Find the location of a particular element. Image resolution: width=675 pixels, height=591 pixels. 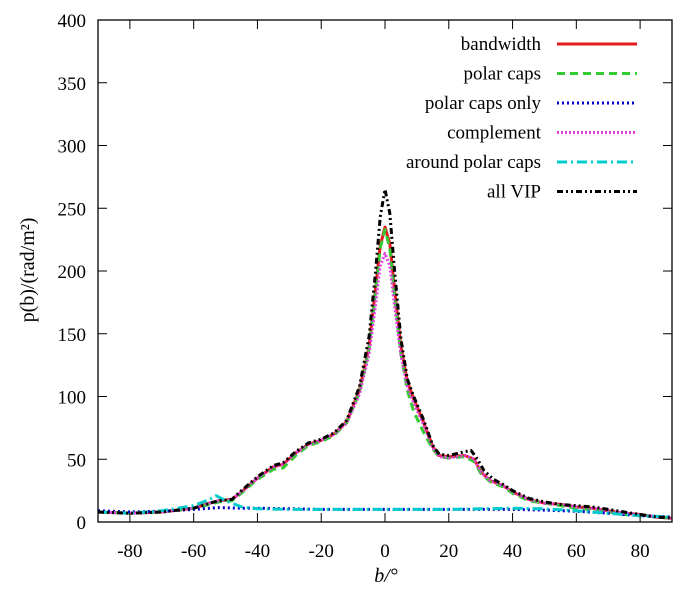

y-tick-label: 150 is located at coordinates (72, 335).